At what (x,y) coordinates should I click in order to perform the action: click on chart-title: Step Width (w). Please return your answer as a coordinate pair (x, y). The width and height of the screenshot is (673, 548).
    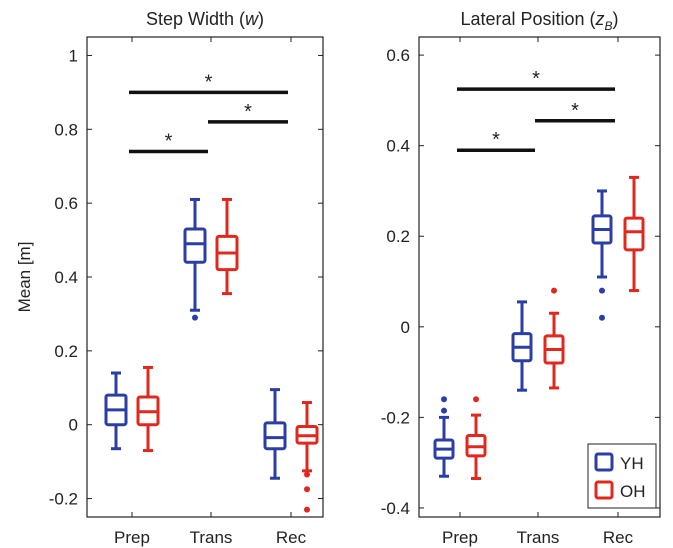
    Looking at the image, I should click on (205, 19).